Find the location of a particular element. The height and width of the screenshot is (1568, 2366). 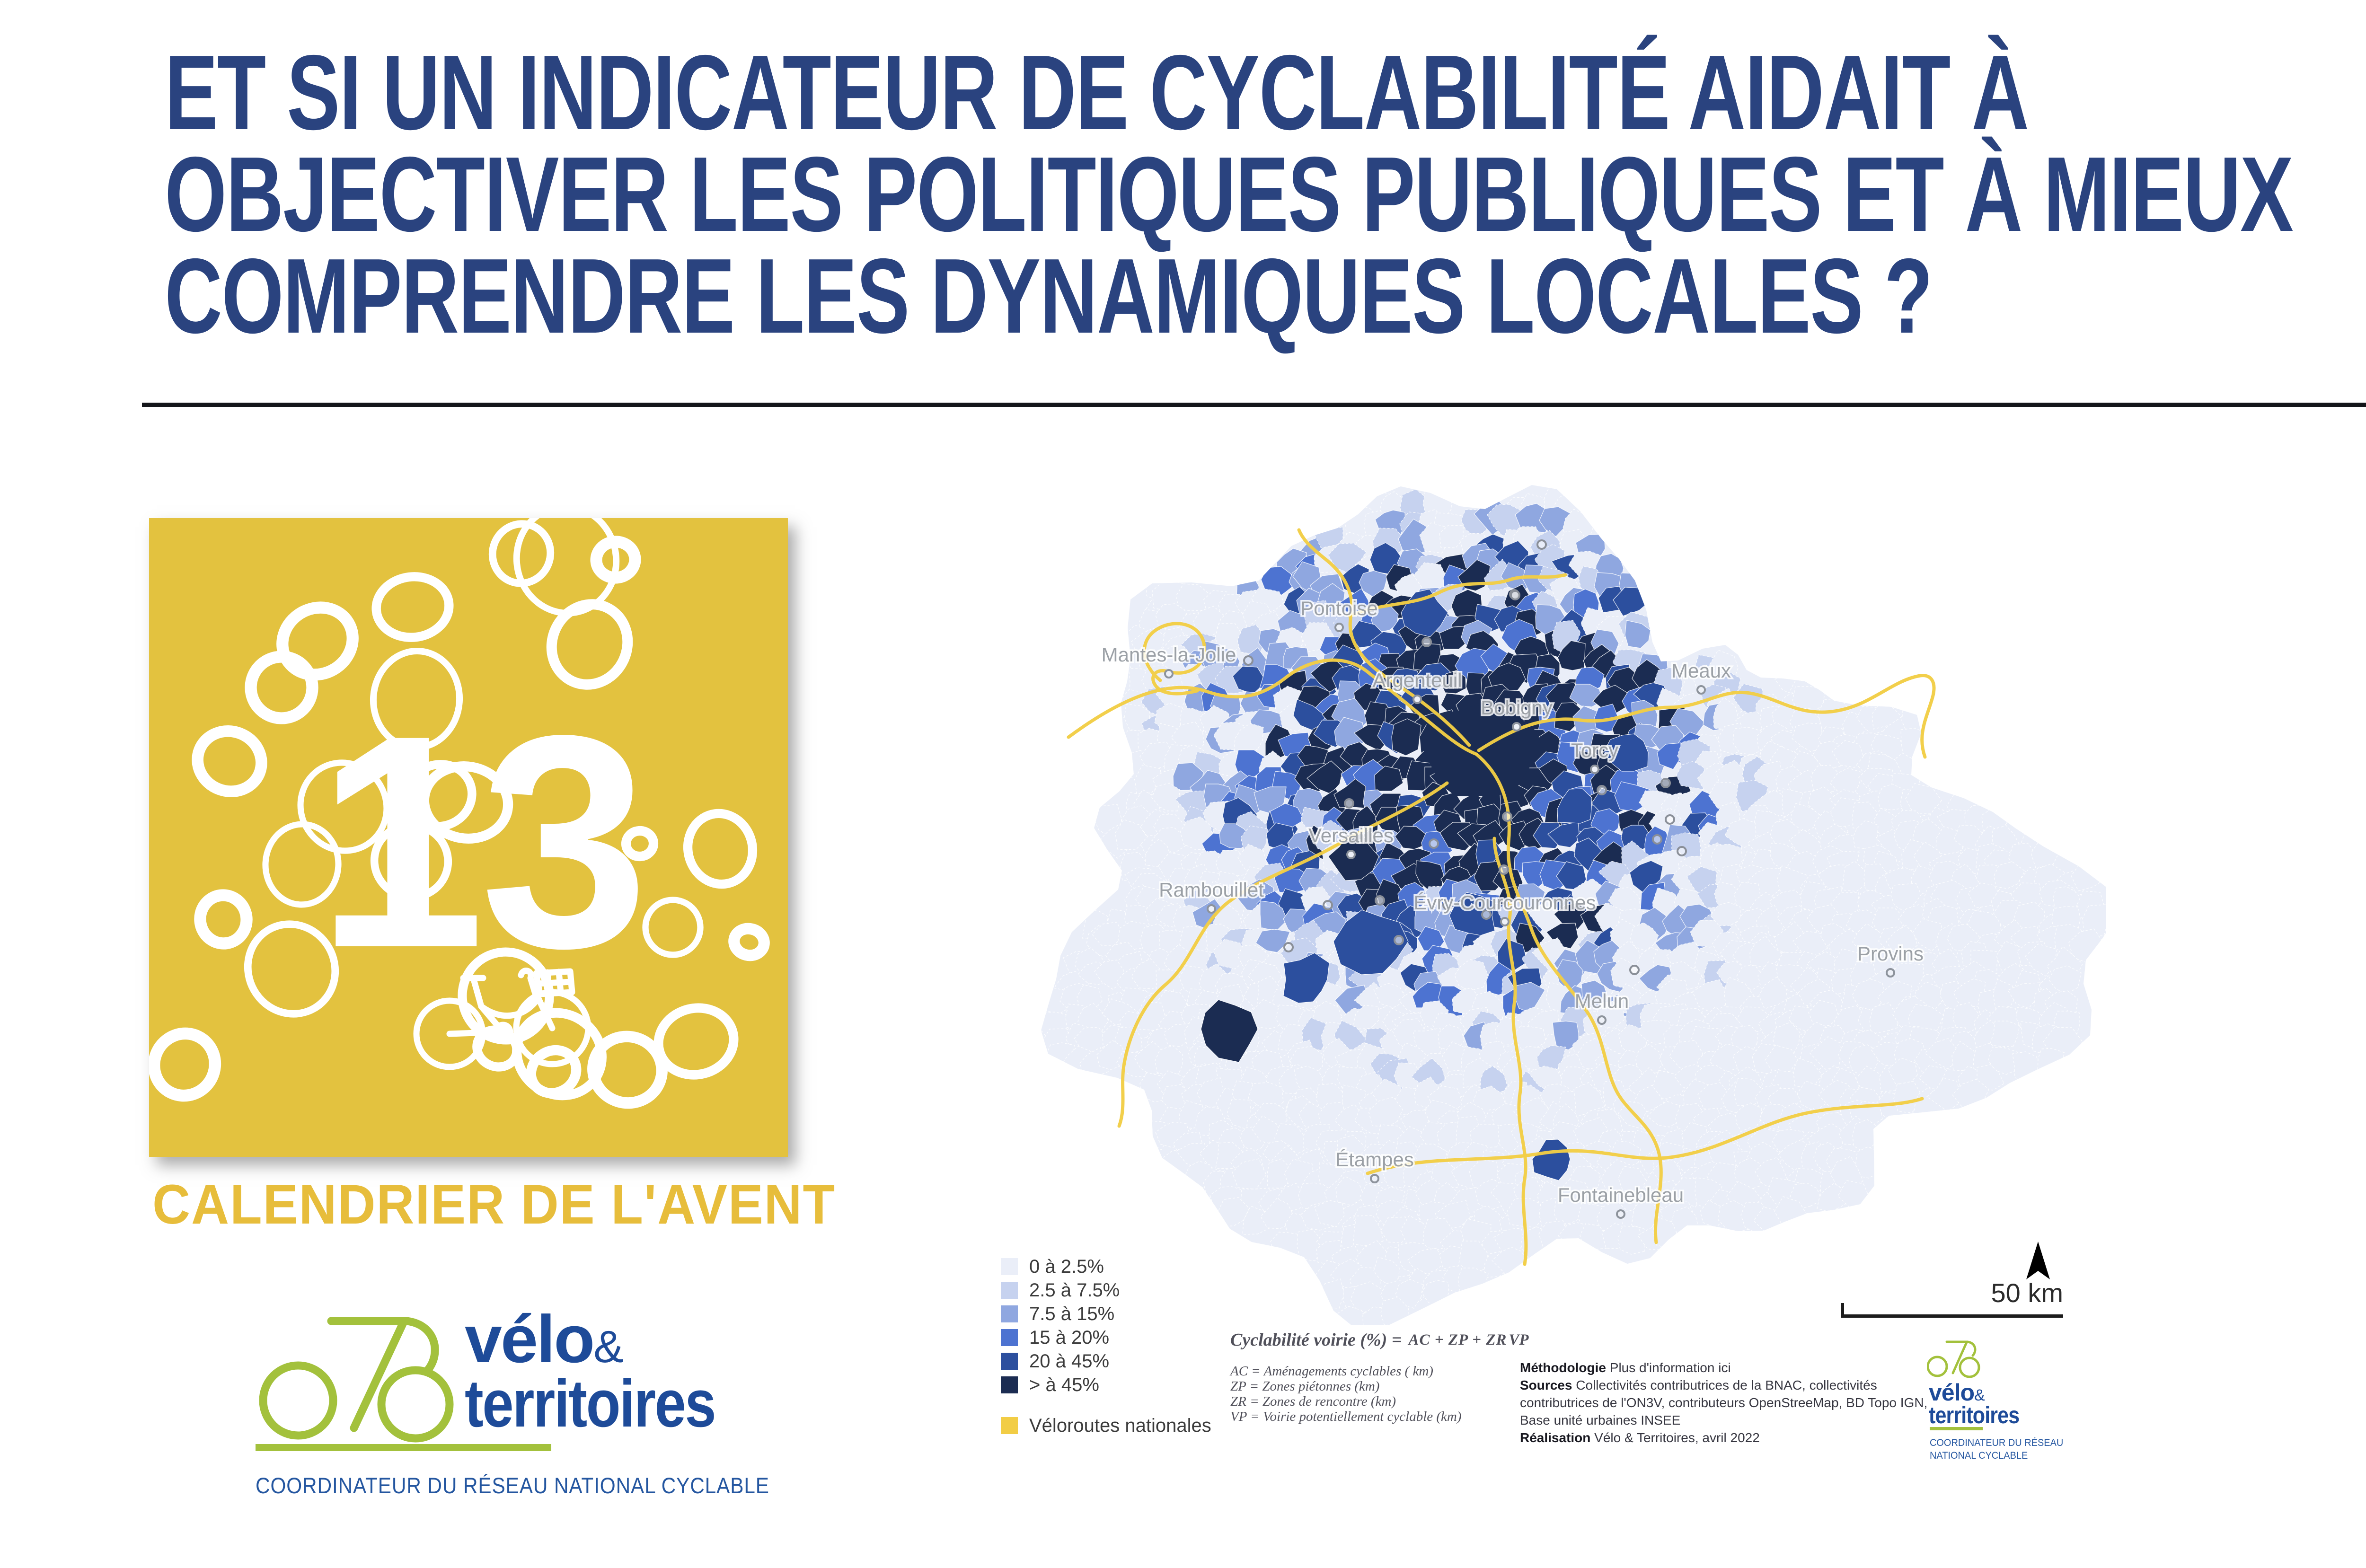

doodle-circles is located at coordinates (459, 806).